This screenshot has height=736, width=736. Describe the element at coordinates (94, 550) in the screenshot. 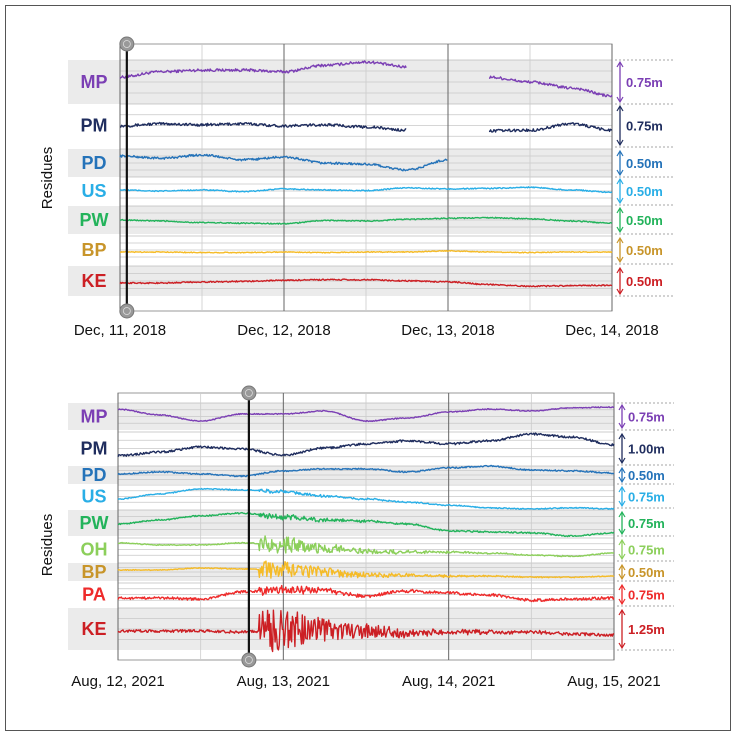

I see `station-label-oh: OH` at that location.